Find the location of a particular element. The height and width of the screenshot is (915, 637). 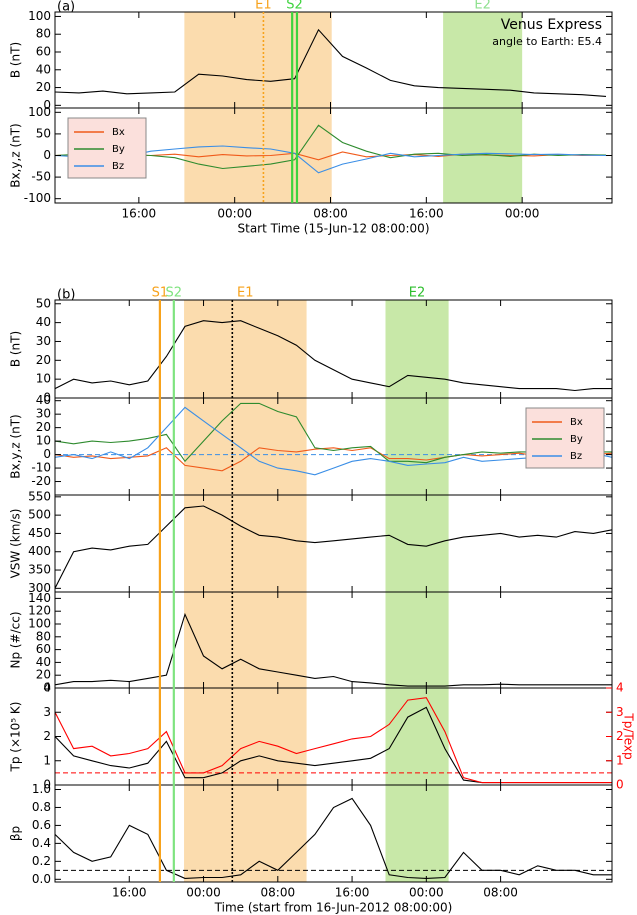

y-tick-label: 0.0 is located at coordinates (41, 879).